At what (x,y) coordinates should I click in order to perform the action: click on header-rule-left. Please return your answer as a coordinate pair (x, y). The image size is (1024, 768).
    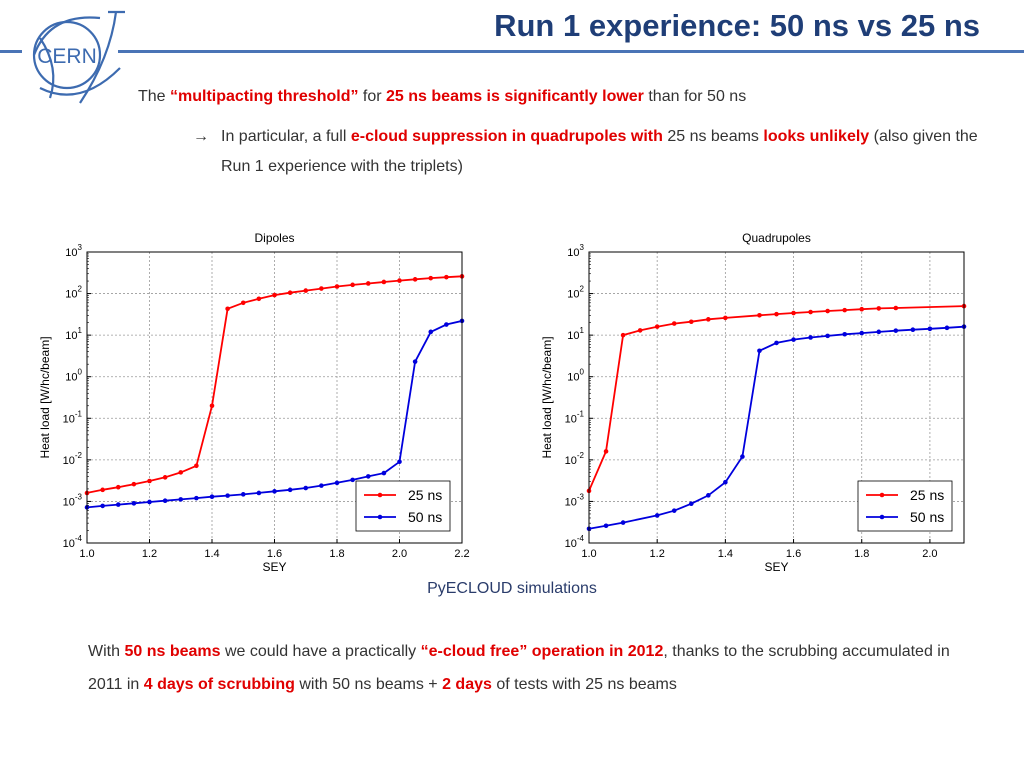
    Looking at the image, I should click on (11, 51).